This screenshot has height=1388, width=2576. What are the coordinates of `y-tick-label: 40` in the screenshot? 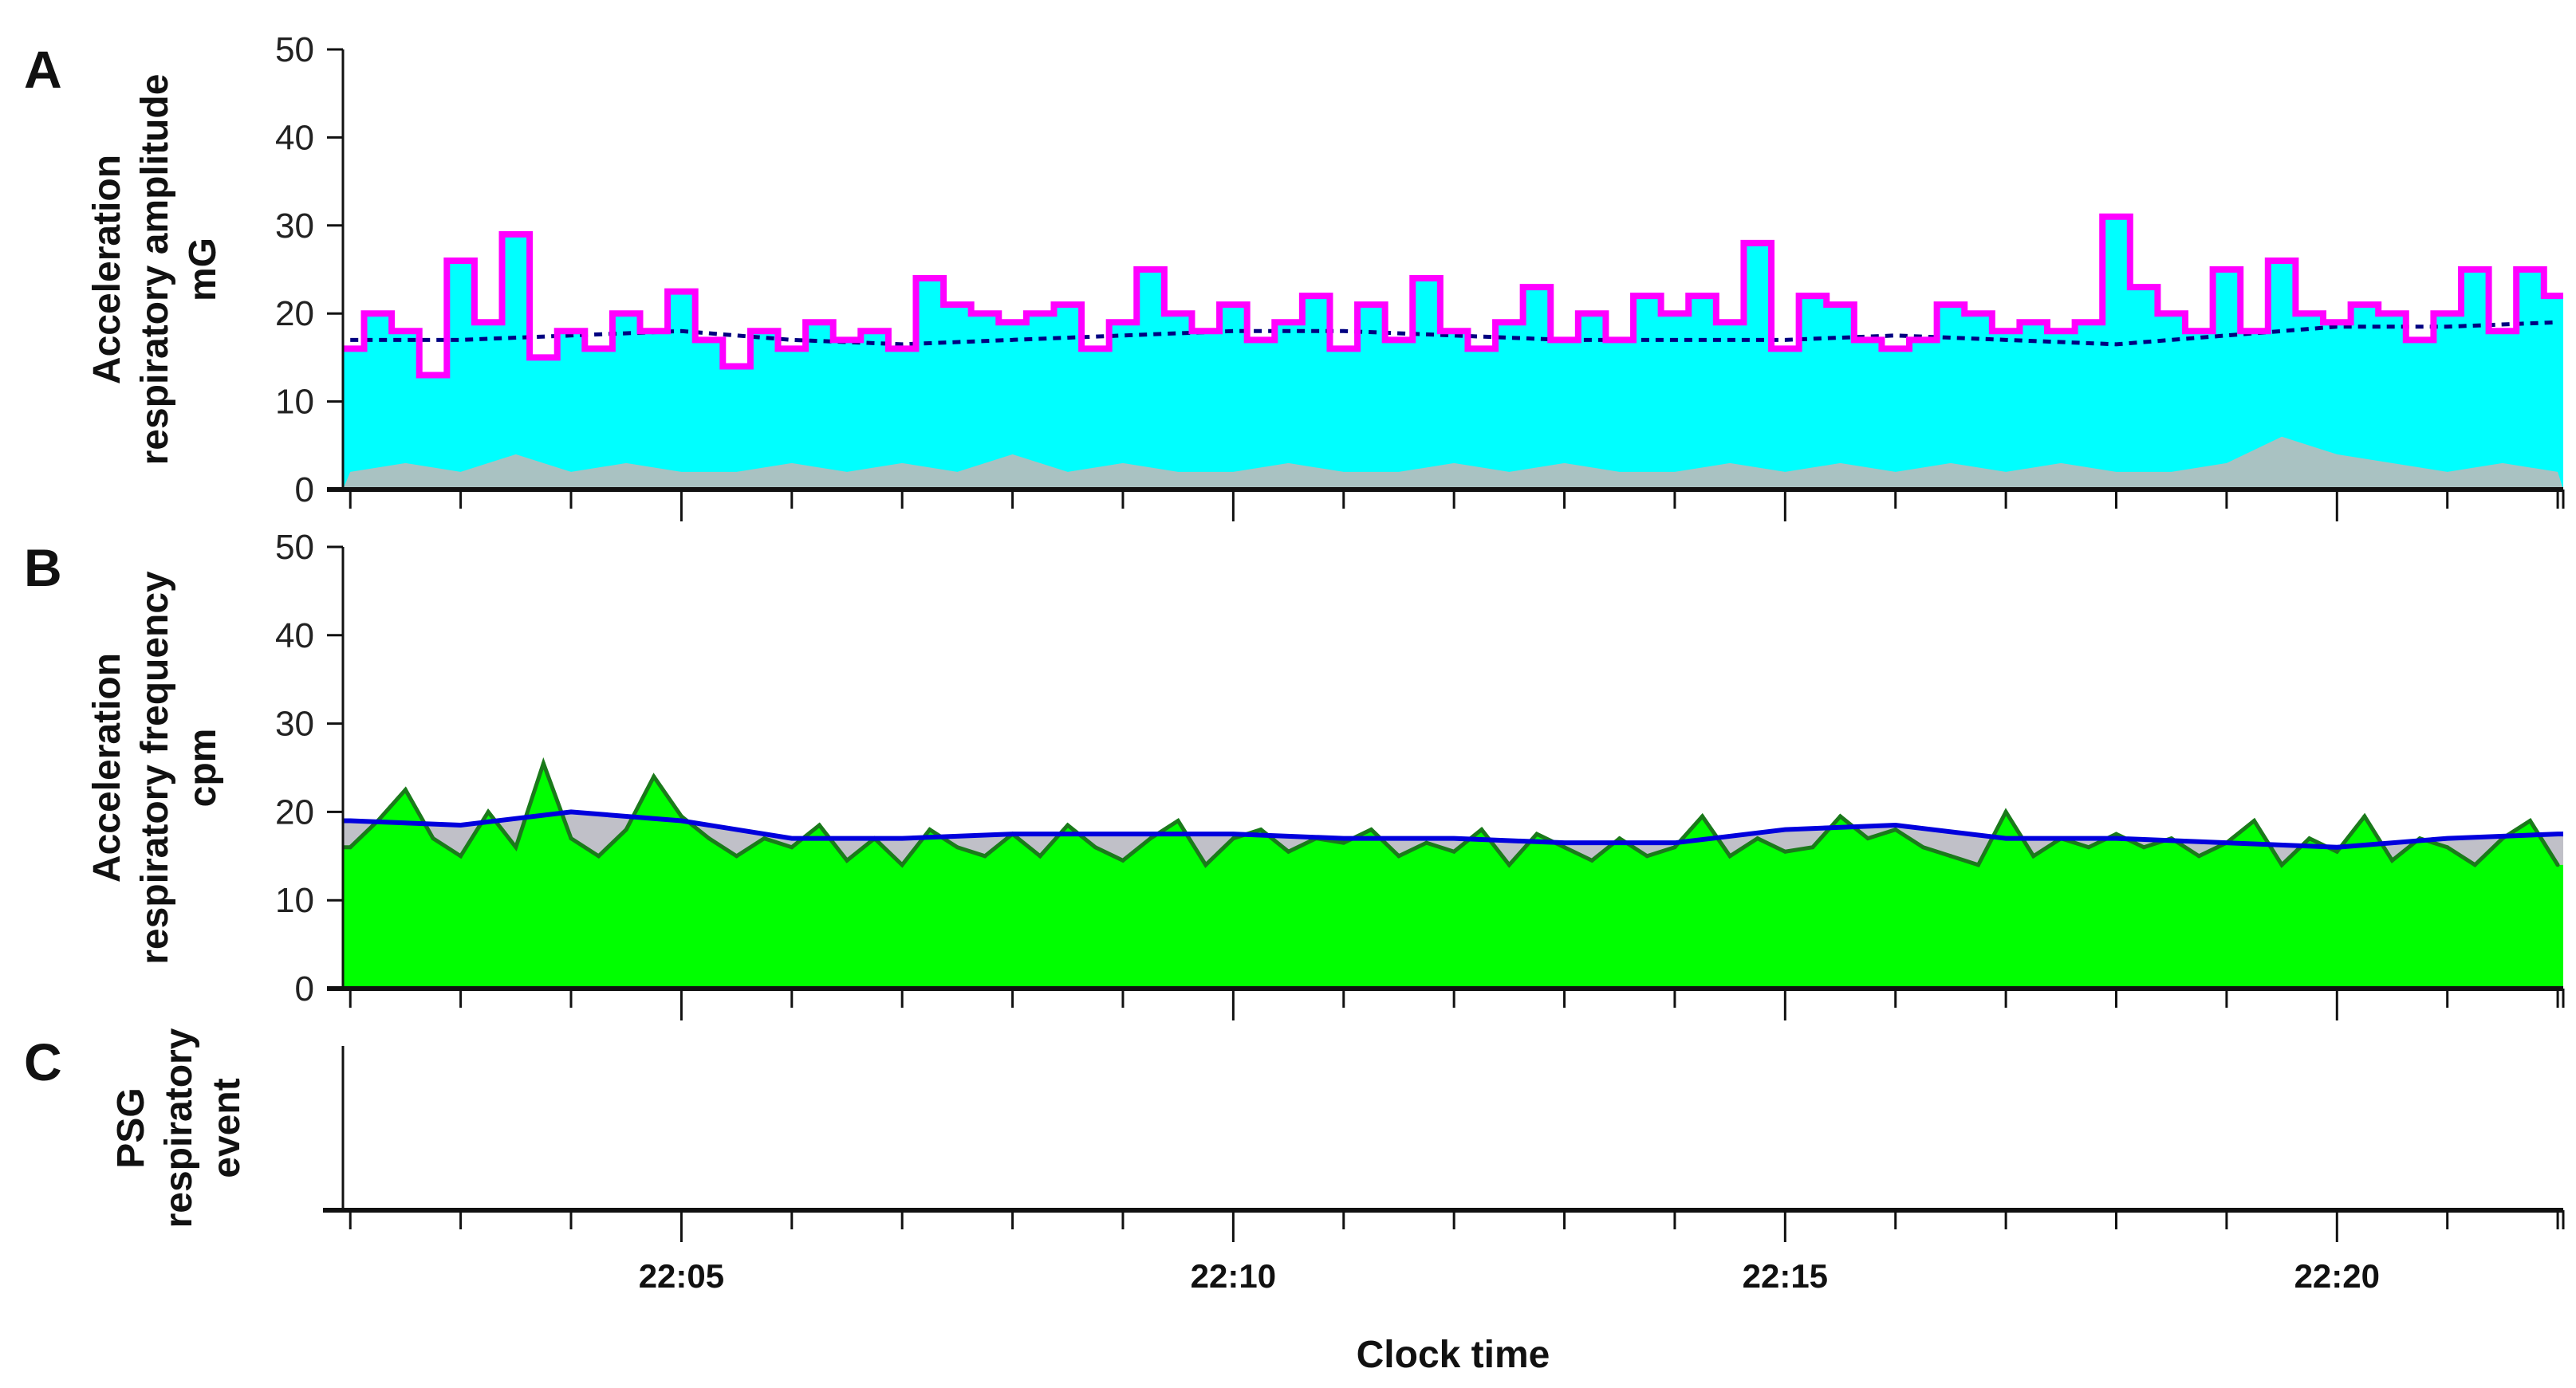 It's located at (294, 137).